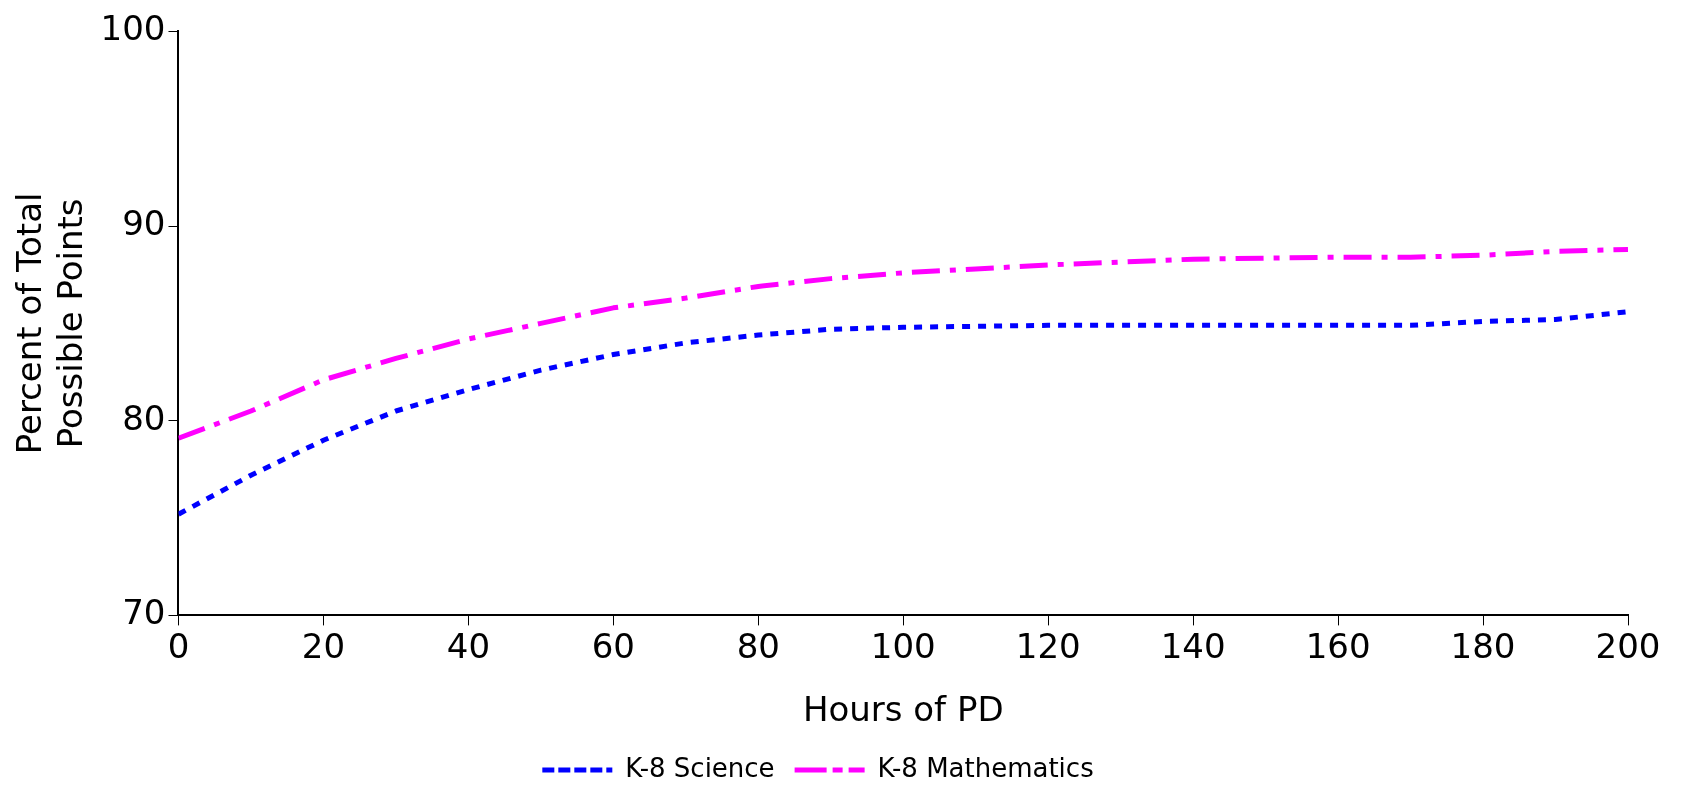 The width and height of the screenshot is (1683, 806). I want to click on x-tick-label: 160, so click(1338, 645).